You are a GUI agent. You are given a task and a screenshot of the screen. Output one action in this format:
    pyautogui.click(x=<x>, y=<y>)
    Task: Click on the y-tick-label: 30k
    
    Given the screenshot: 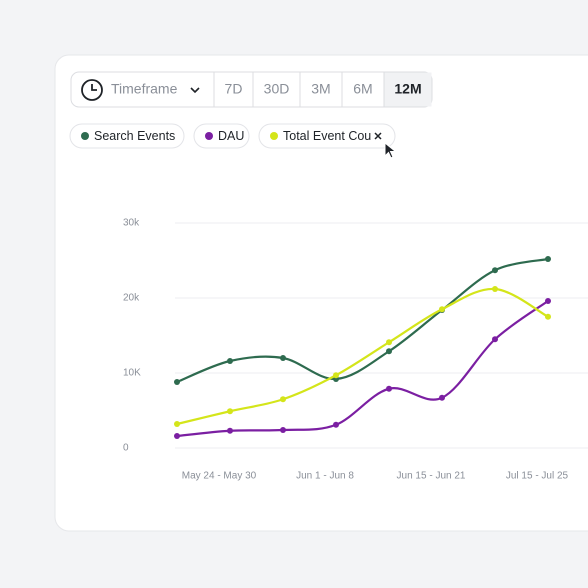 What is the action you would take?
    pyautogui.click(x=131, y=223)
    